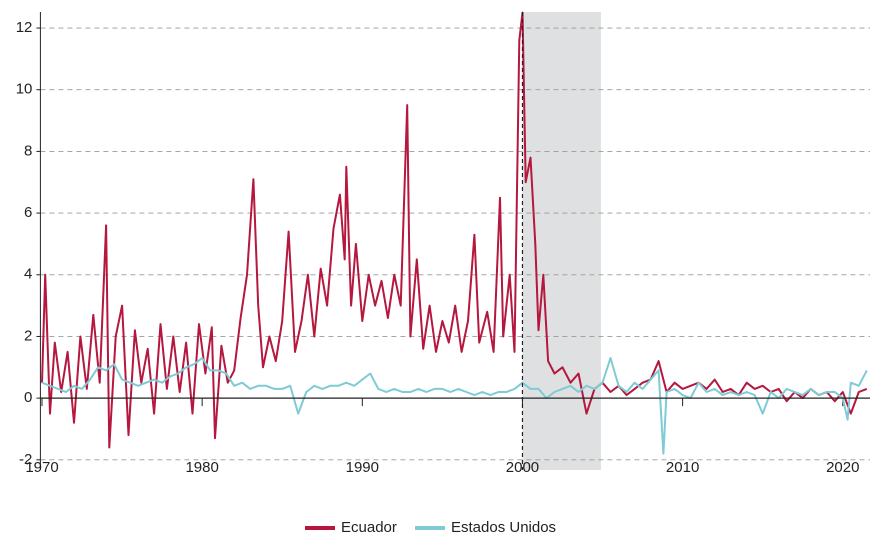 The image size is (870, 537). I want to click on legend-label: Ecuador, so click(369, 527).